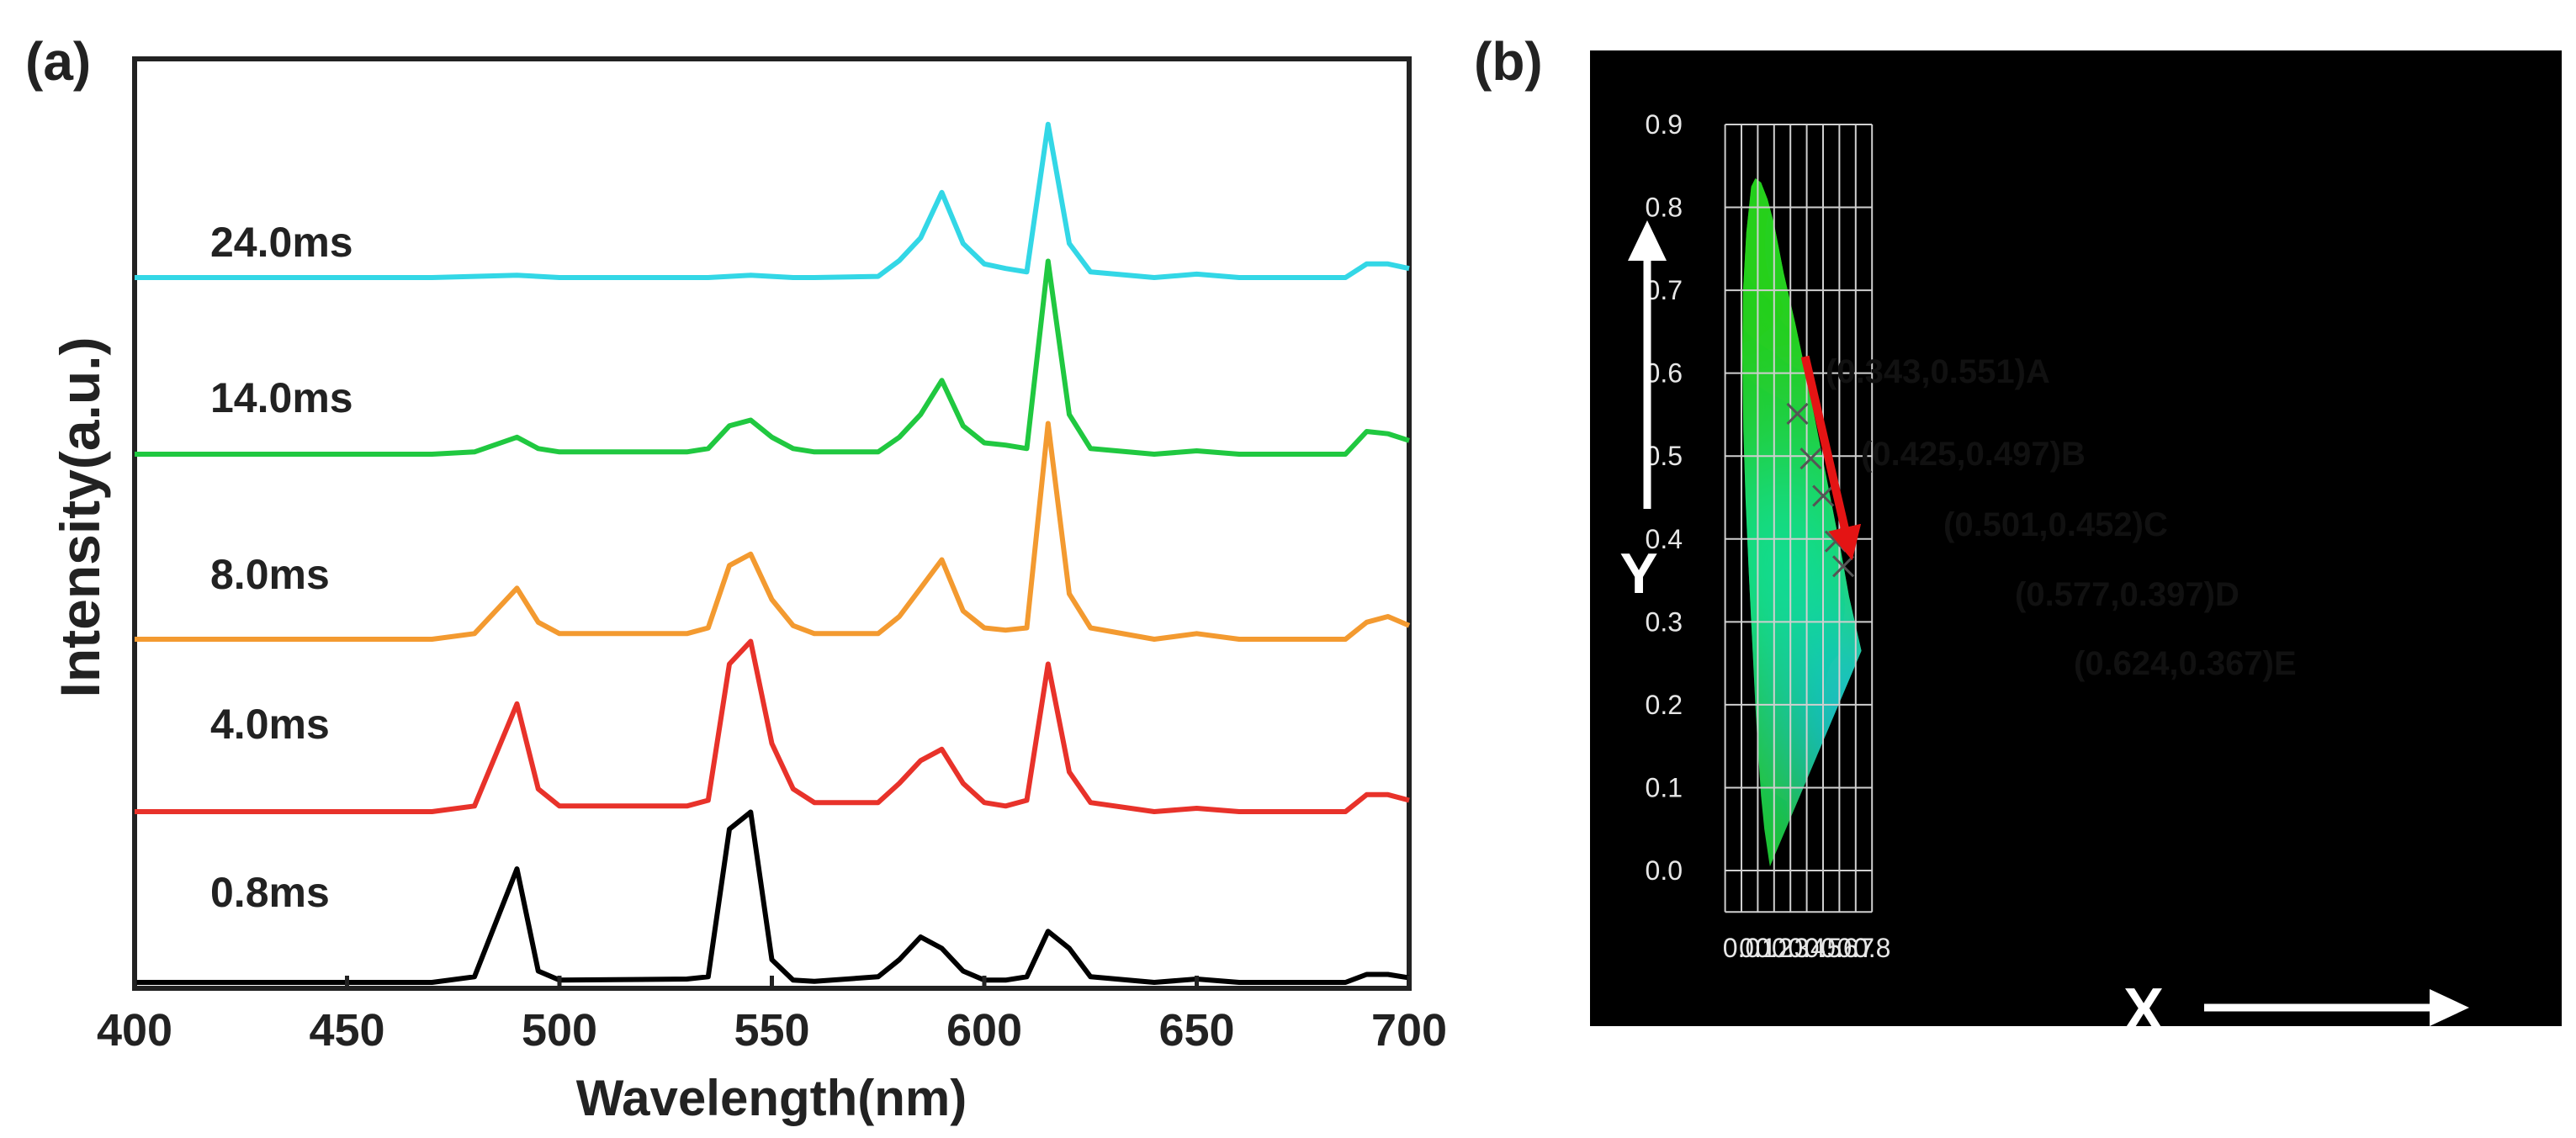 This screenshot has height=1138, width=2576. Describe the element at coordinates (772, 726) in the screenshot. I see `spectrum-line-4-0ms` at that location.